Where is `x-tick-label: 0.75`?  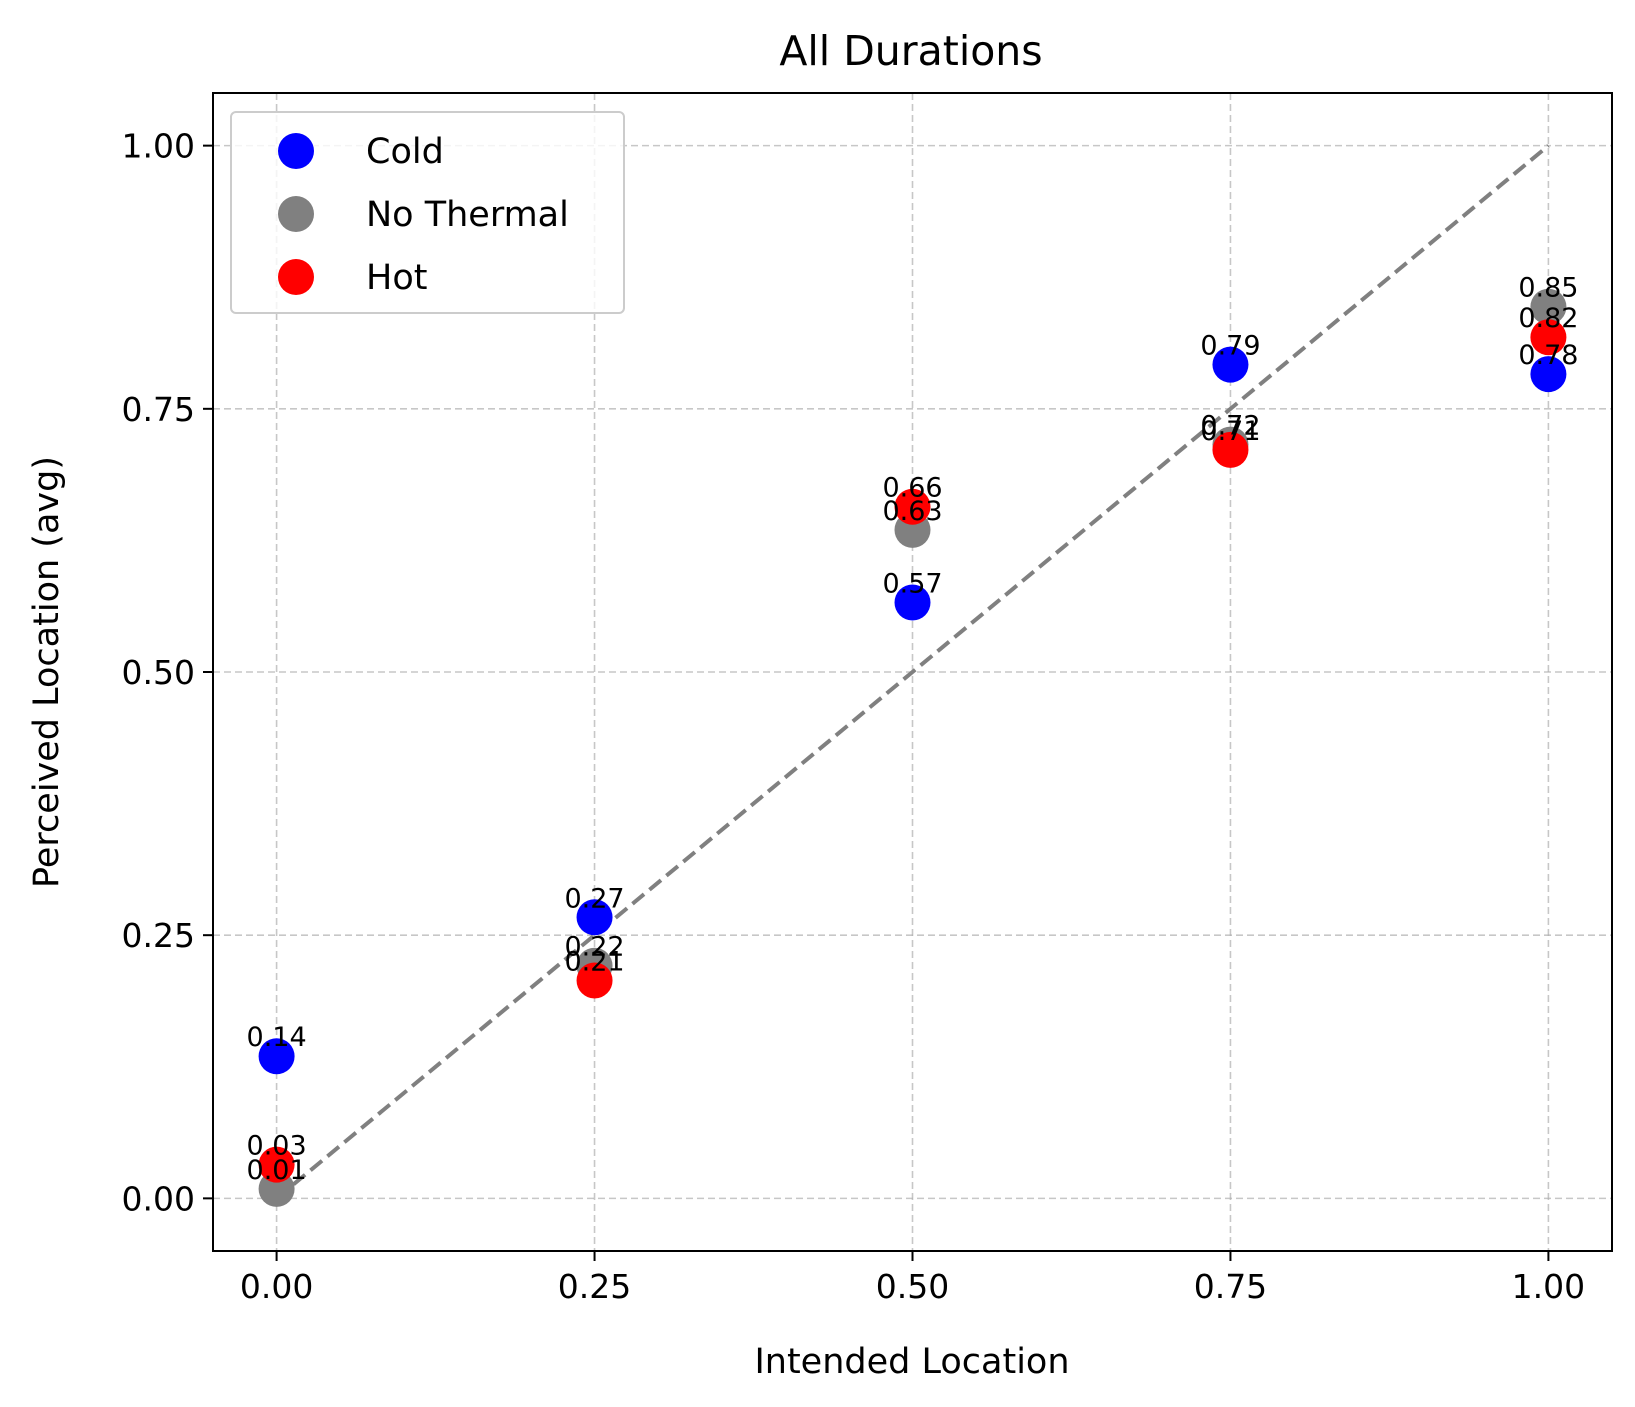
x-tick-label: 0.75 is located at coordinates (1230, 1286).